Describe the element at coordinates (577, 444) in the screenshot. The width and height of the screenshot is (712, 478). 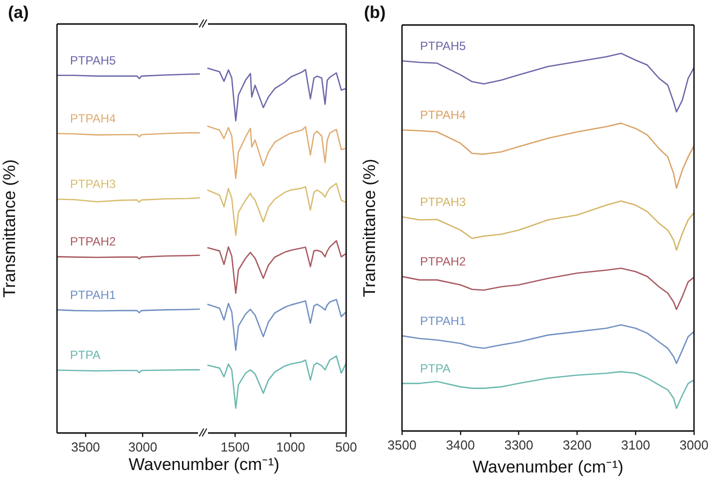
I see `x-tick-label: 3200` at that location.